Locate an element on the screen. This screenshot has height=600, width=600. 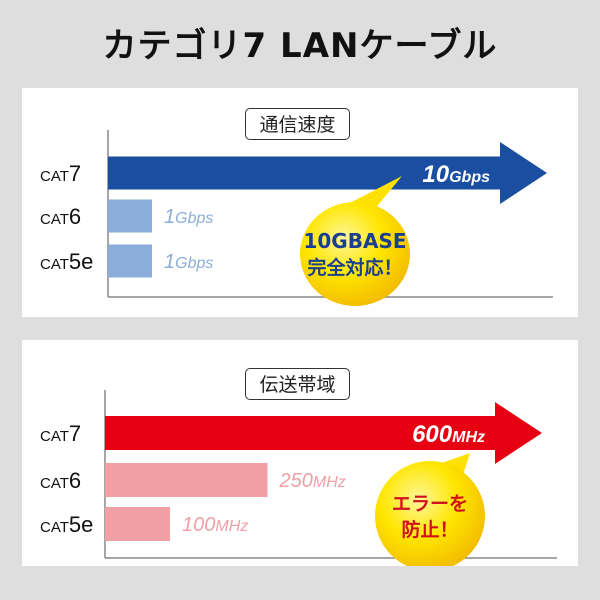
callout-text: 完全対応！ is located at coordinates (354, 267).